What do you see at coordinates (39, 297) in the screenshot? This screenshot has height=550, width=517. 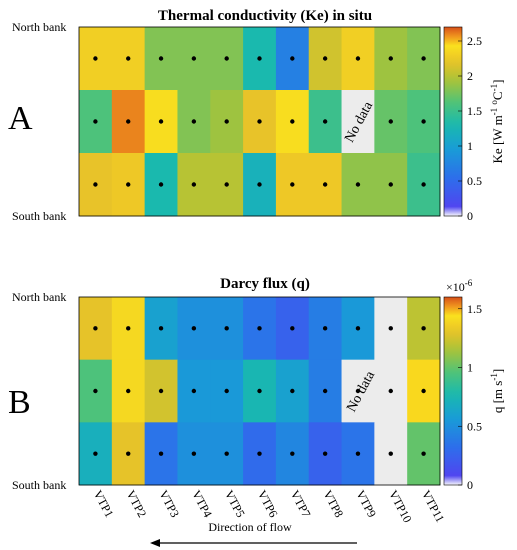 I see `panel-b-north-bank-label: North bank` at bounding box center [39, 297].